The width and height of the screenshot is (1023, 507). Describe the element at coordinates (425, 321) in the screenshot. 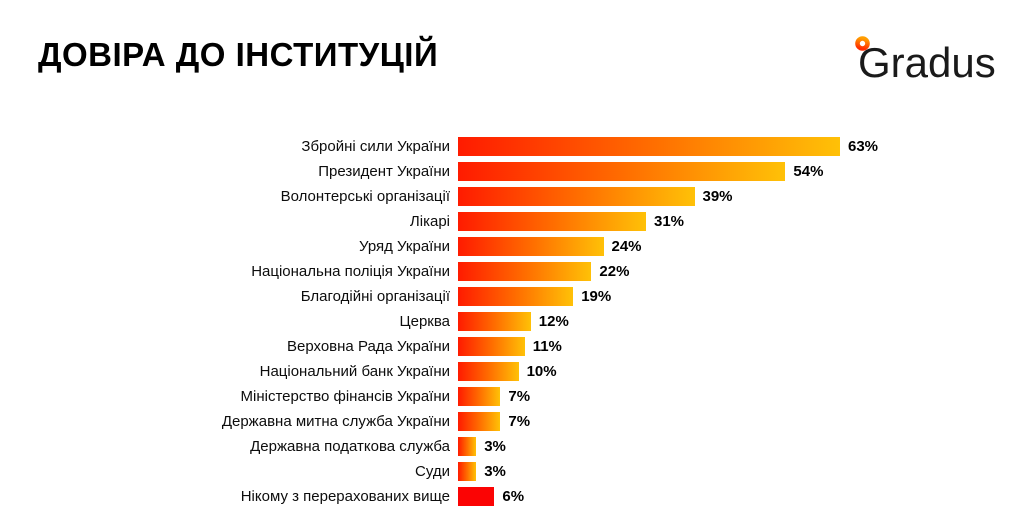

I see `bar-label: Церква` at that location.